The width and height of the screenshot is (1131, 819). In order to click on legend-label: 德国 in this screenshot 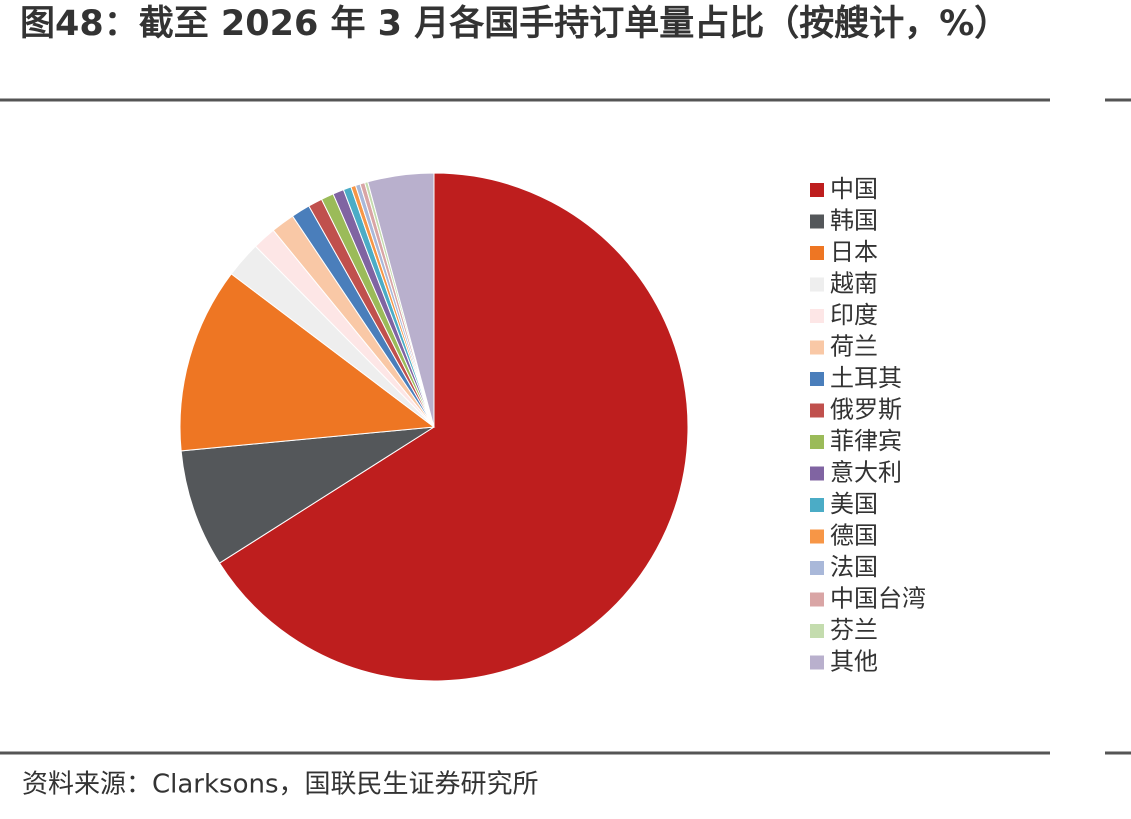, I will do `click(854, 536)`.